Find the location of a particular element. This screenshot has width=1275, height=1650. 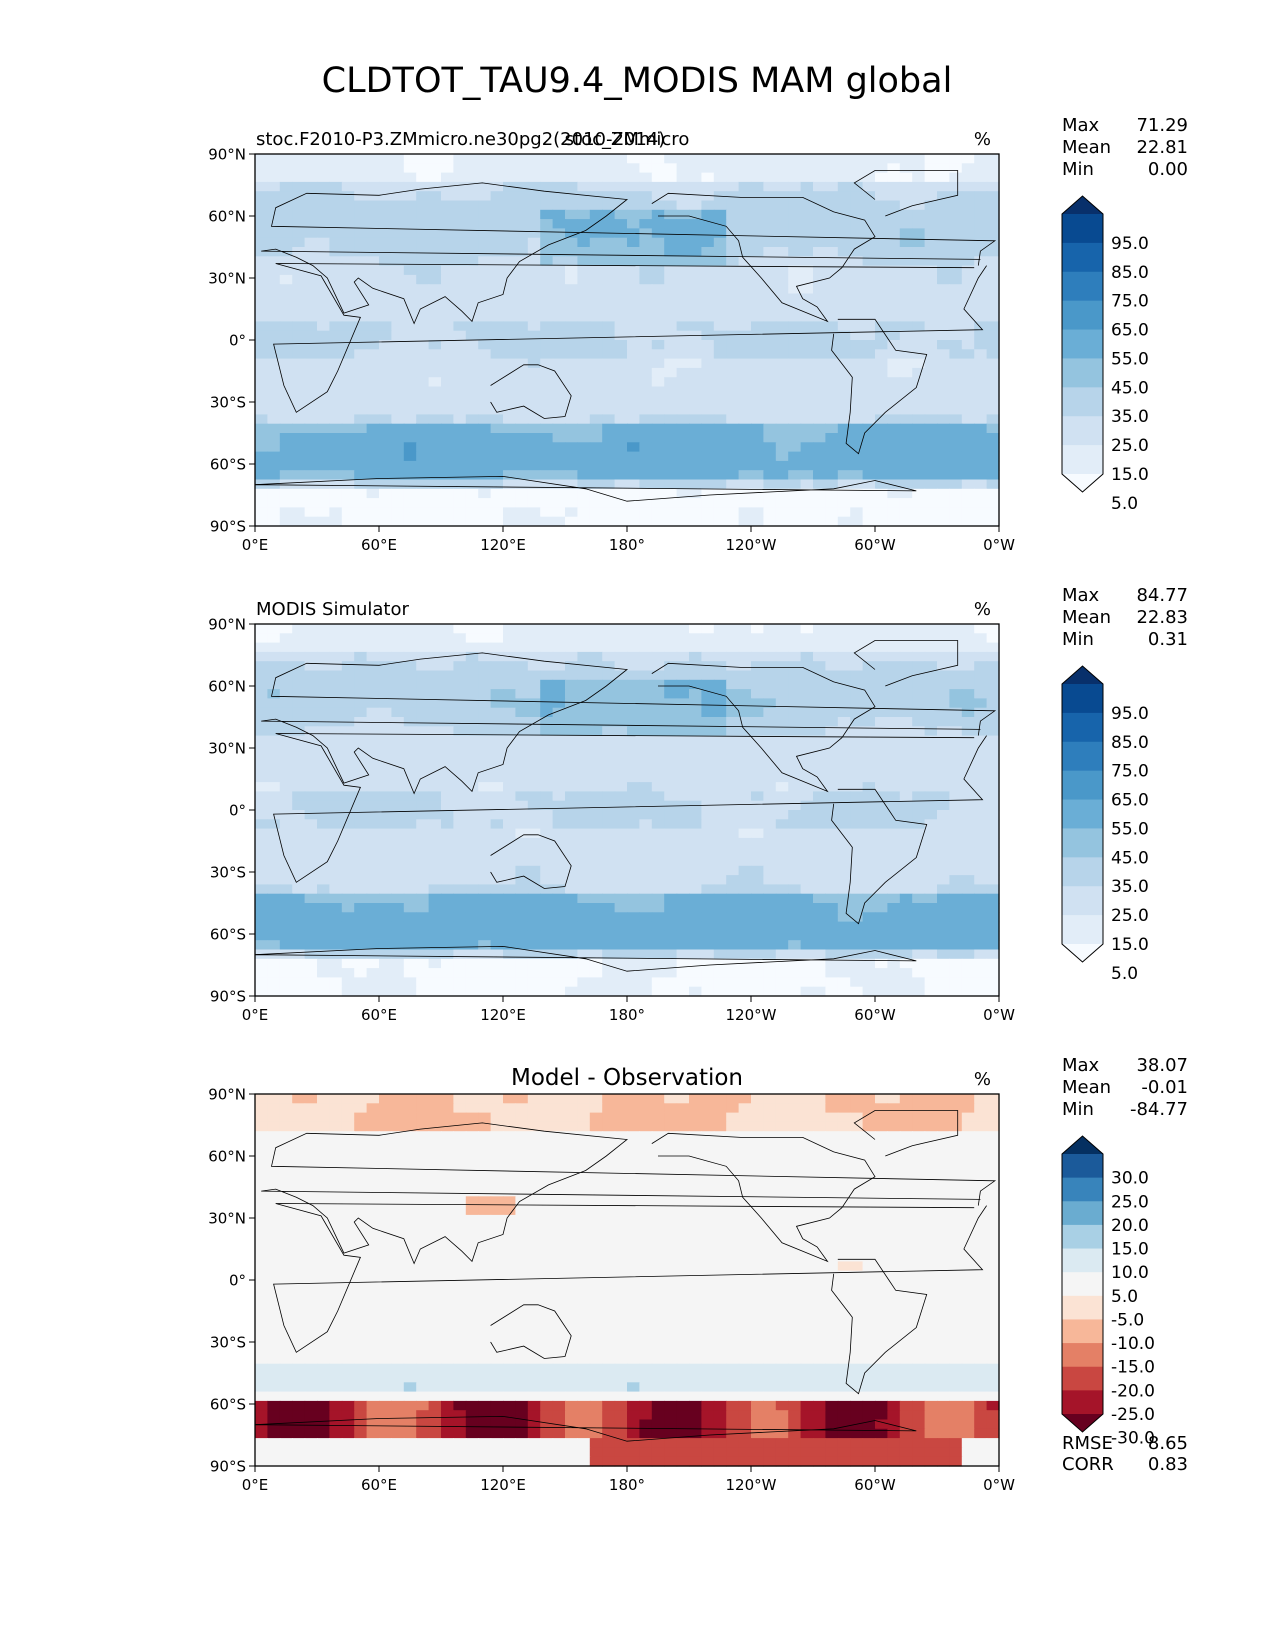

coastline is located at coordinates (879, 386).